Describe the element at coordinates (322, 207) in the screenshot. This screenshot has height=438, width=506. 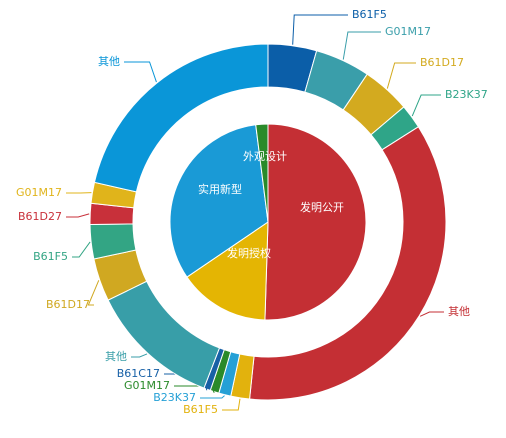
I see `slice-label: 发明公开` at that location.